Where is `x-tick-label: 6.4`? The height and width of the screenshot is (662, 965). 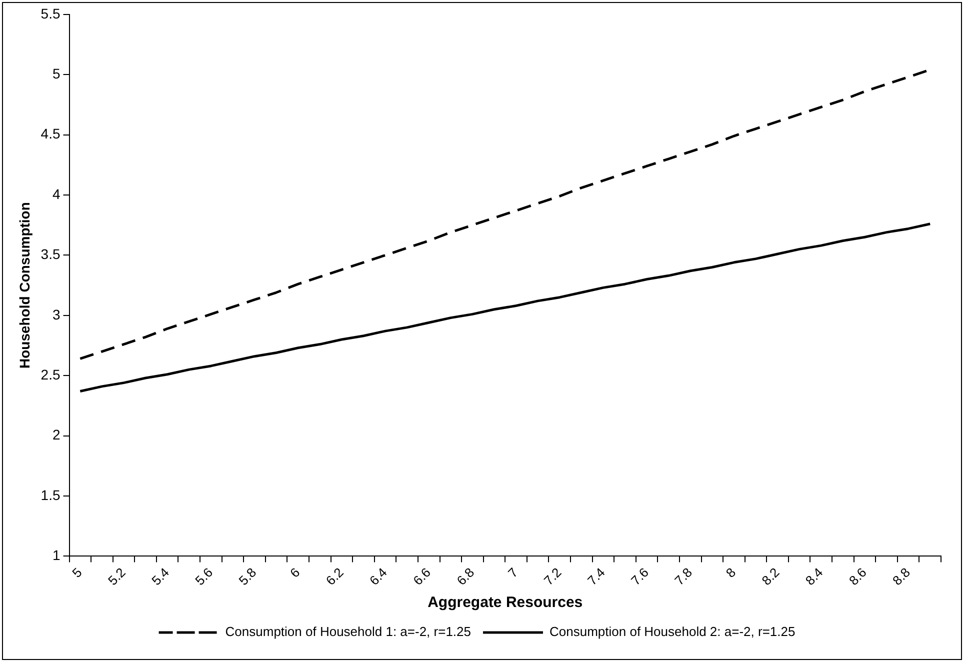 x-tick-label: 6.4 is located at coordinates (378, 576).